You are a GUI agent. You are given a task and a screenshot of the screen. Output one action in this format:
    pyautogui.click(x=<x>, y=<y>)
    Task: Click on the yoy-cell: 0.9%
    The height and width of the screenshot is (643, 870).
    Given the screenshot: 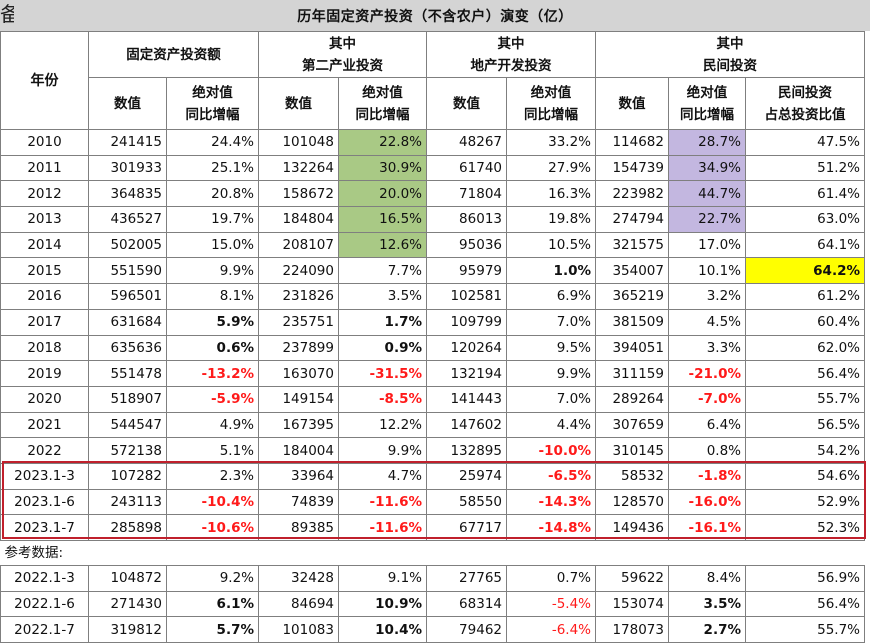 What is the action you would take?
    pyautogui.click(x=382, y=348)
    